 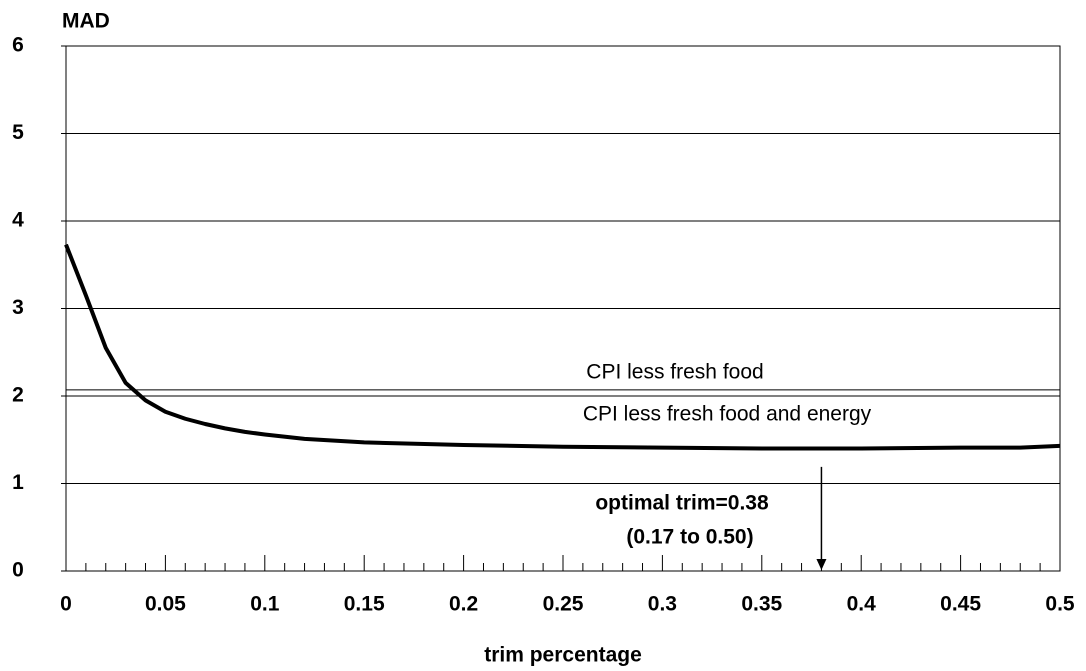 What do you see at coordinates (18, 482) in the screenshot?
I see `y-tick-label: 1` at bounding box center [18, 482].